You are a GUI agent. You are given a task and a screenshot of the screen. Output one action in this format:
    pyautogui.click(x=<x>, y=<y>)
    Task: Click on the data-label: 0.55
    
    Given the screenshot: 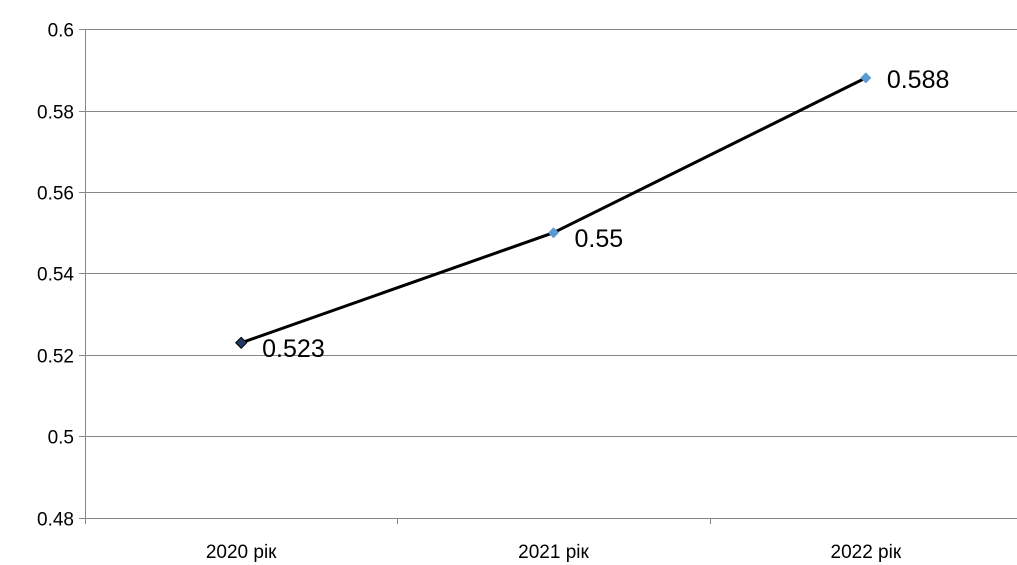 What is the action you would take?
    pyautogui.click(x=599, y=239)
    